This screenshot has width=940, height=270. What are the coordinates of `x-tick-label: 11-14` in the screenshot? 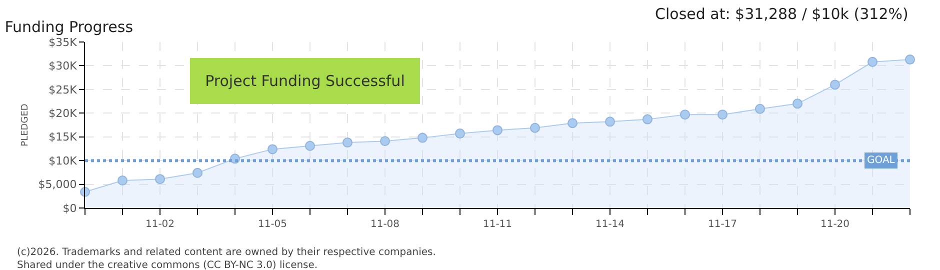 It's located at (610, 224).